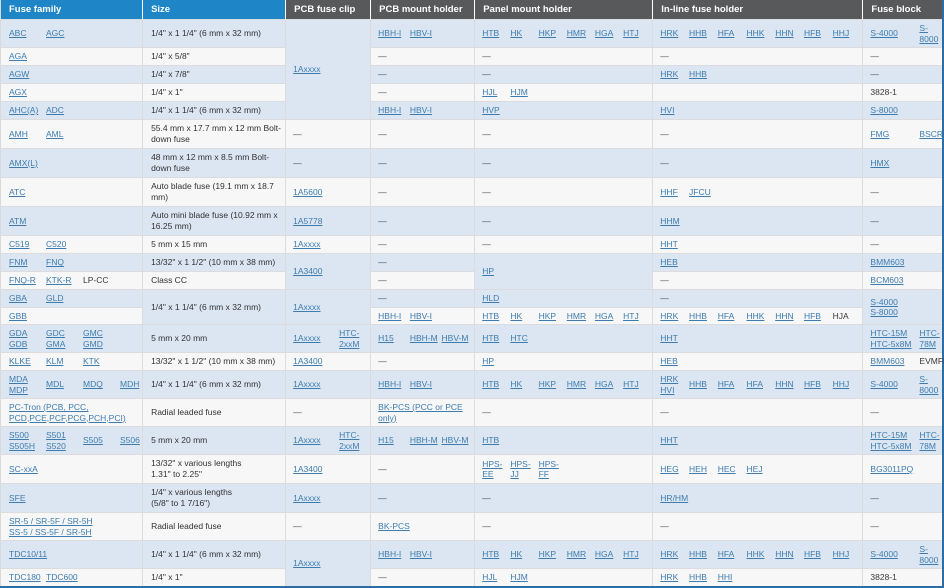 The width and height of the screenshot is (944, 588). What do you see at coordinates (55, 262) in the screenshot?
I see `part-link: FNQ` at bounding box center [55, 262].